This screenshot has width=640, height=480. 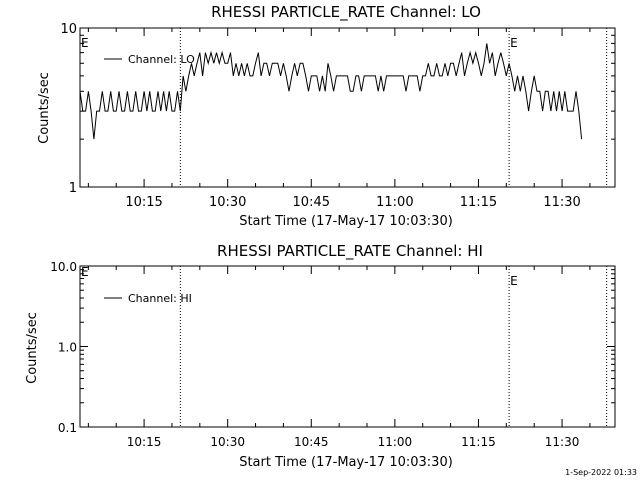 I want to click on y-tick-label: 10.0, so click(x=63, y=267).